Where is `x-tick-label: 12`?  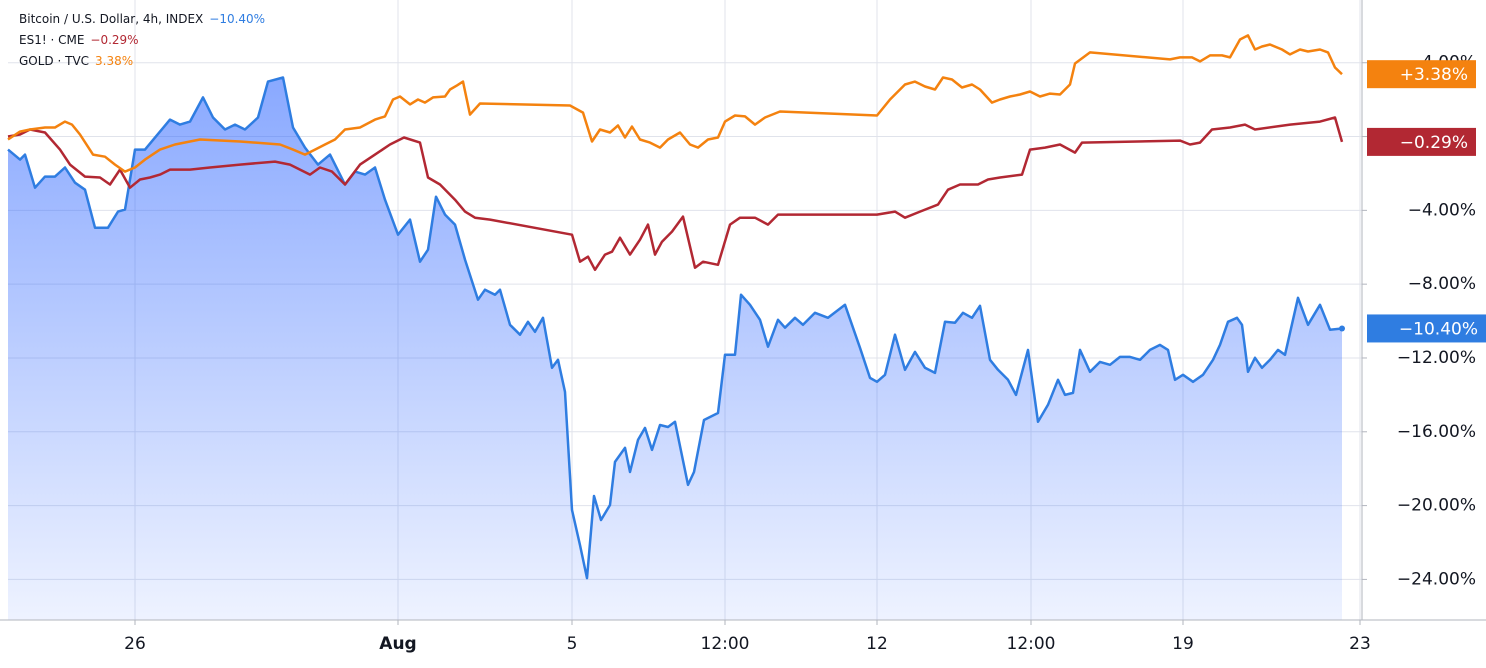 x-tick-label: 12 is located at coordinates (877, 644).